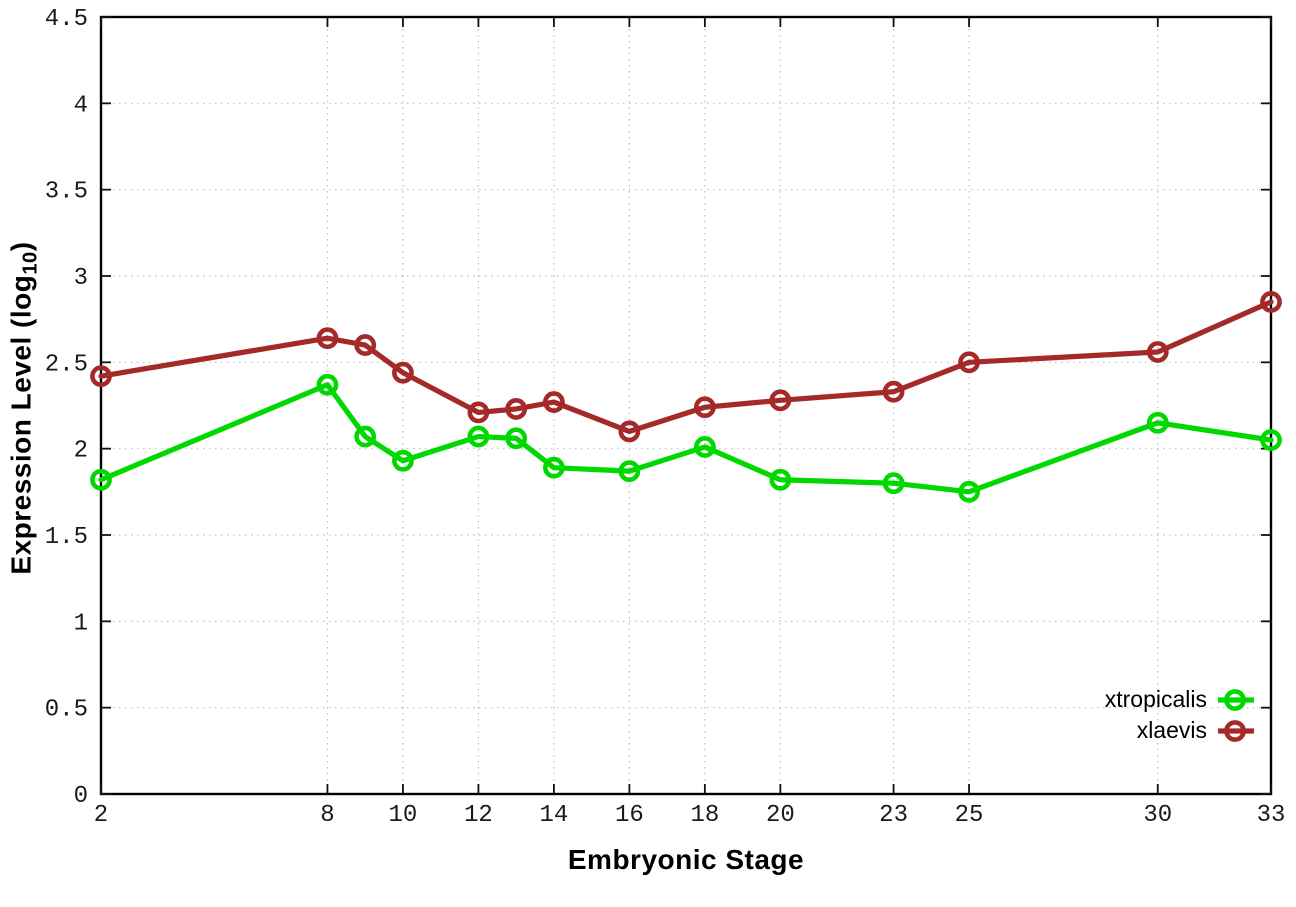  I want to click on x-tick-label: 14, so click(553, 815).